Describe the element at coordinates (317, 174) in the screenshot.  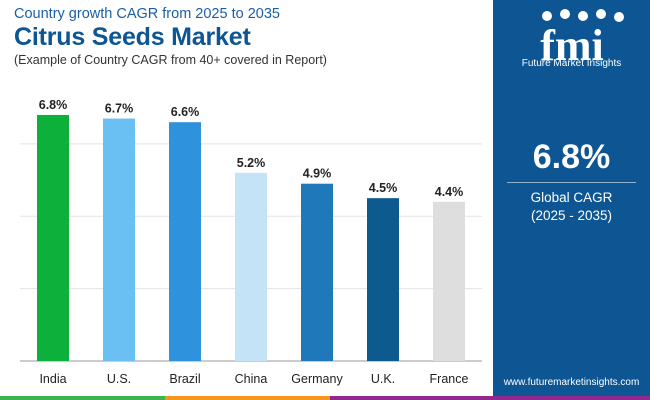
I see `data-label-5: 4.9%` at that location.